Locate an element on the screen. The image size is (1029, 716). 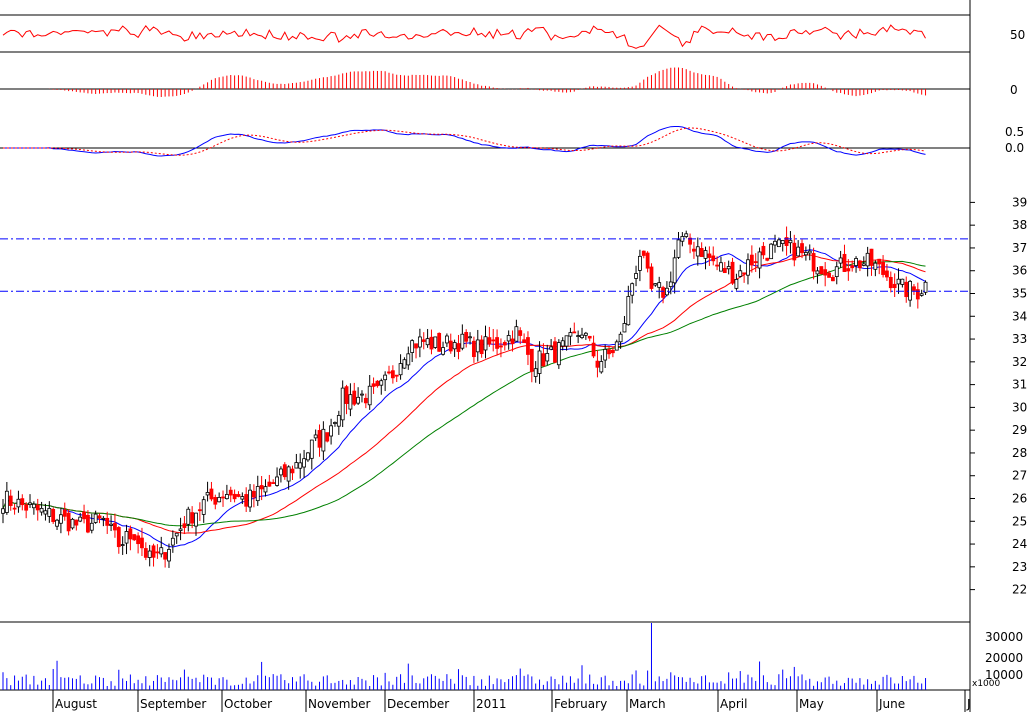
rsi-tick-50: 50 is located at coordinates (1017, 35).